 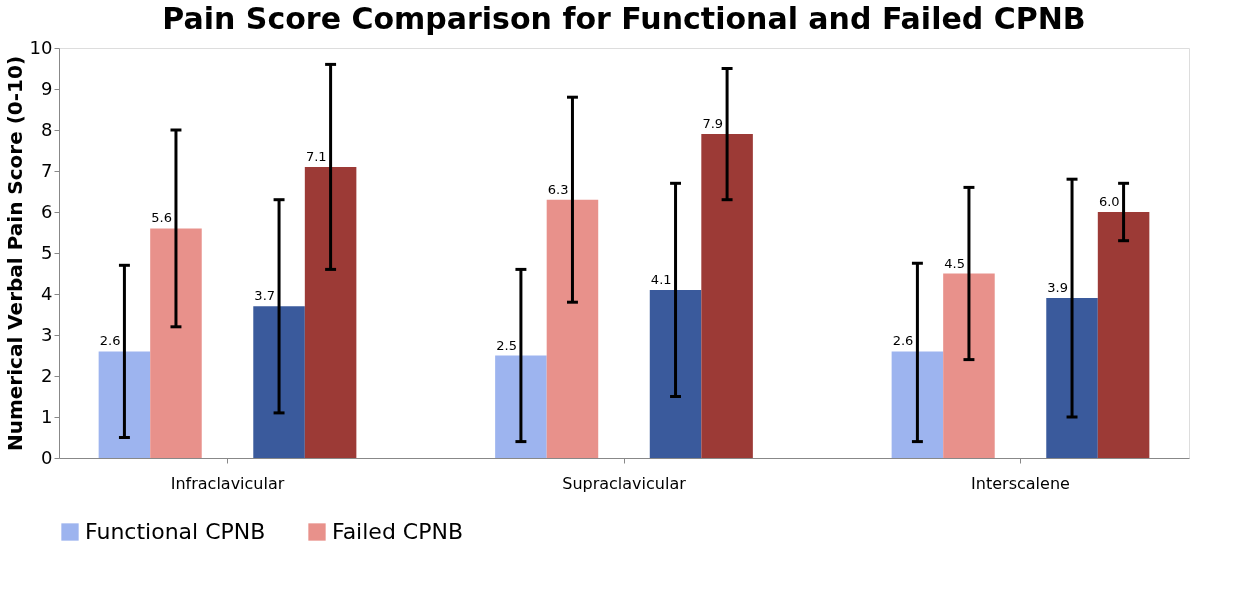 What do you see at coordinates (506, 345) in the screenshot?
I see `data-label: 2.5` at bounding box center [506, 345].